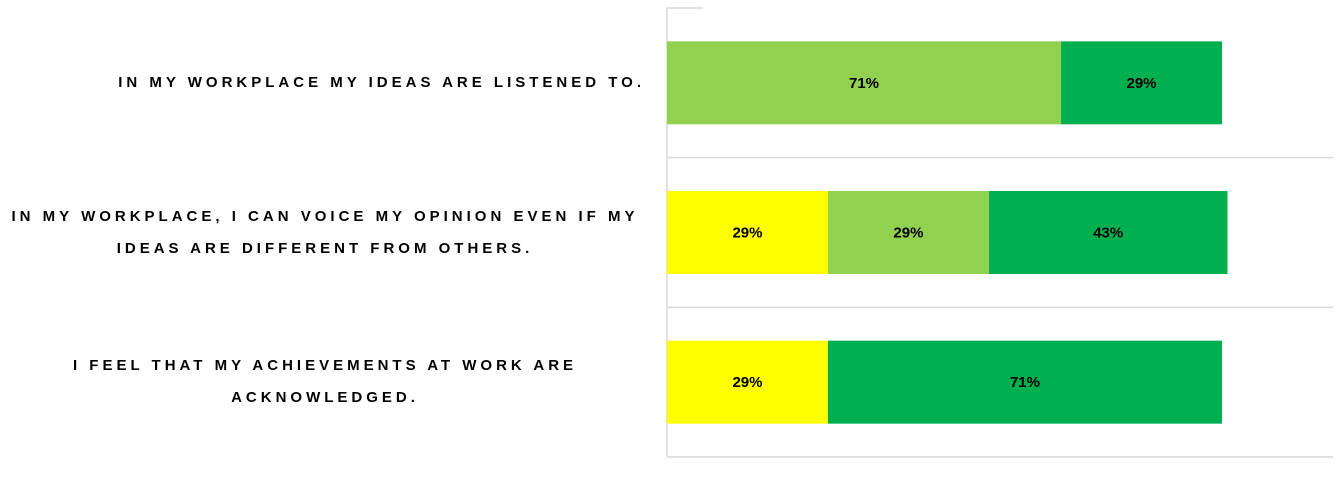 This screenshot has width=1335, height=484. I want to click on data-label: 43%, so click(1108, 232).